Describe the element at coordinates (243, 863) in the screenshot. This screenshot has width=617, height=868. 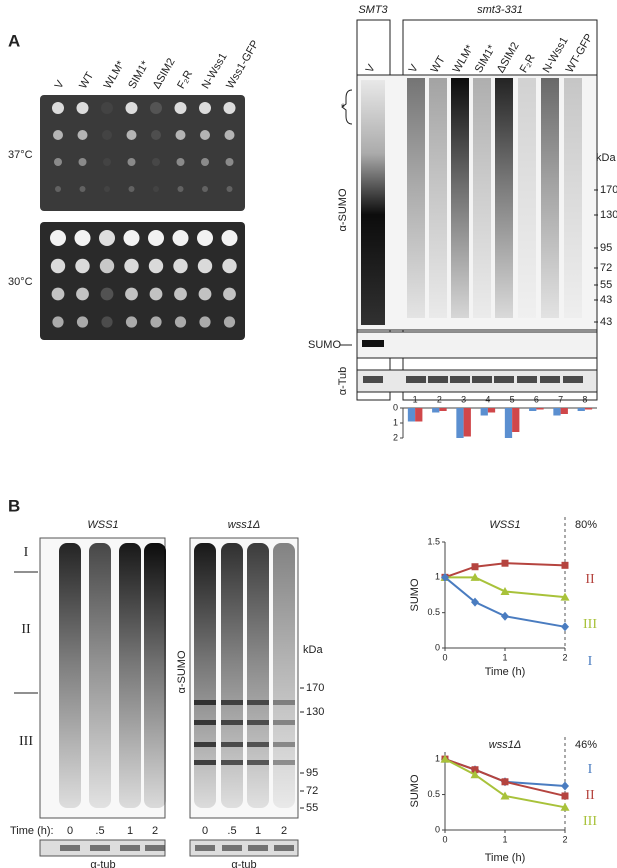
I see `loading-label: α-tub` at that location.